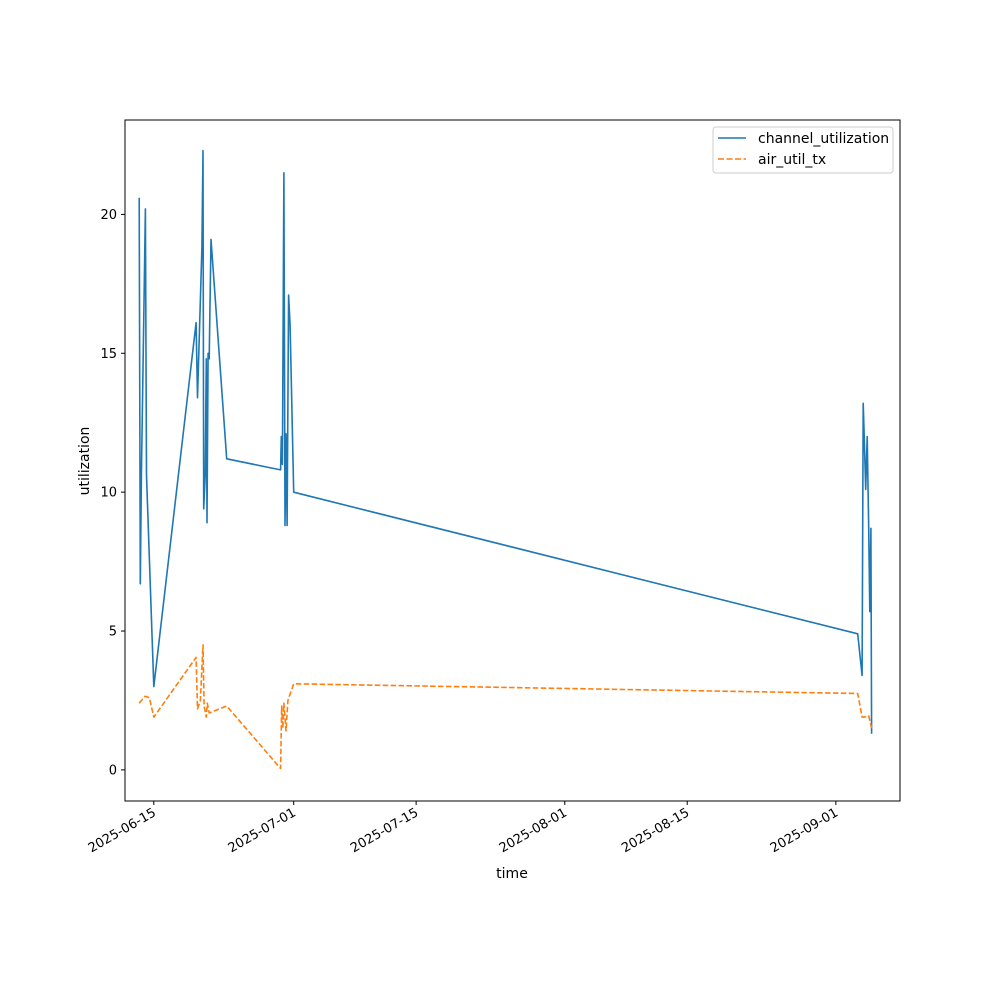 This screenshot has width=1000, height=1000. I want to click on legend-box, so click(803, 150).